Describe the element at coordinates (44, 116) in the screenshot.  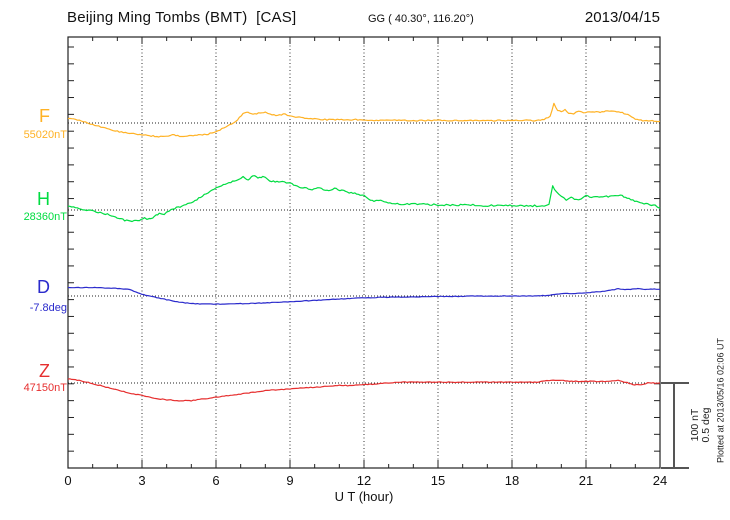
I see `component-label-F: F` at that location.